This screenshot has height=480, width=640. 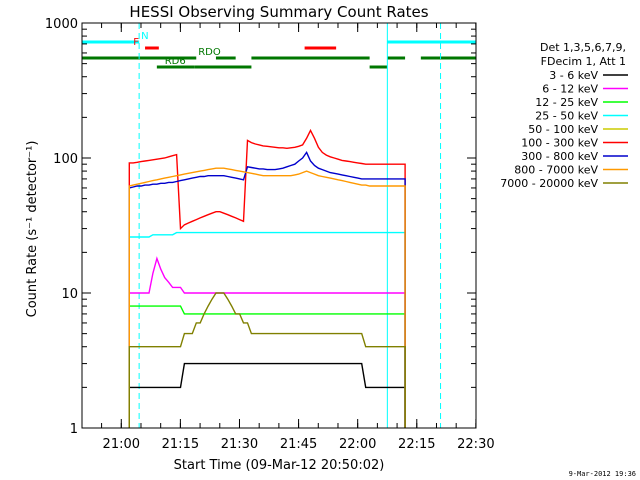 I want to click on legend-header: FDecim 1, Att 1, so click(x=583, y=61).